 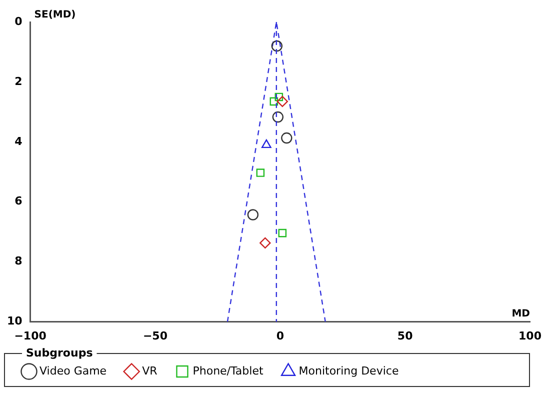 What do you see at coordinates (150, 371) in the screenshot?
I see `legend-label: VR` at bounding box center [150, 371].